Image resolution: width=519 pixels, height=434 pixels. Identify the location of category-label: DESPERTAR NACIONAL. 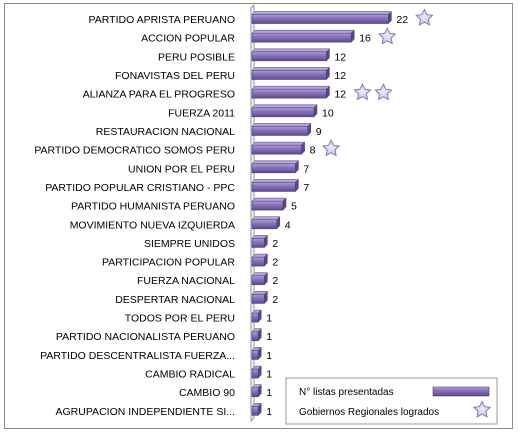
(175, 300).